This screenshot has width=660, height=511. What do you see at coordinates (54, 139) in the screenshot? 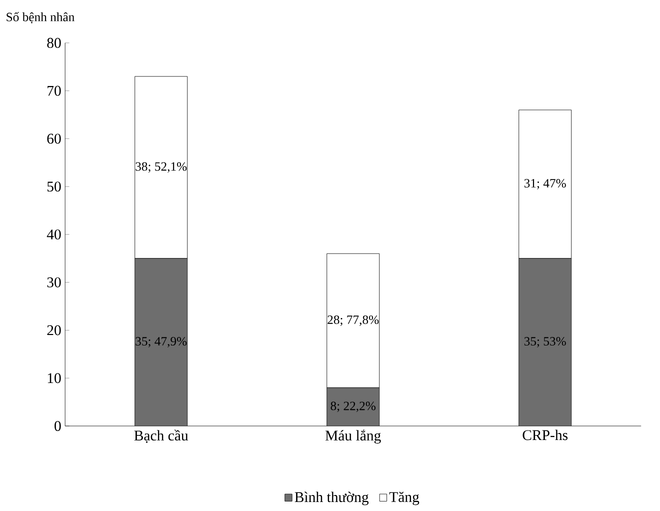
I see `y-tick-label: 60` at bounding box center [54, 139].